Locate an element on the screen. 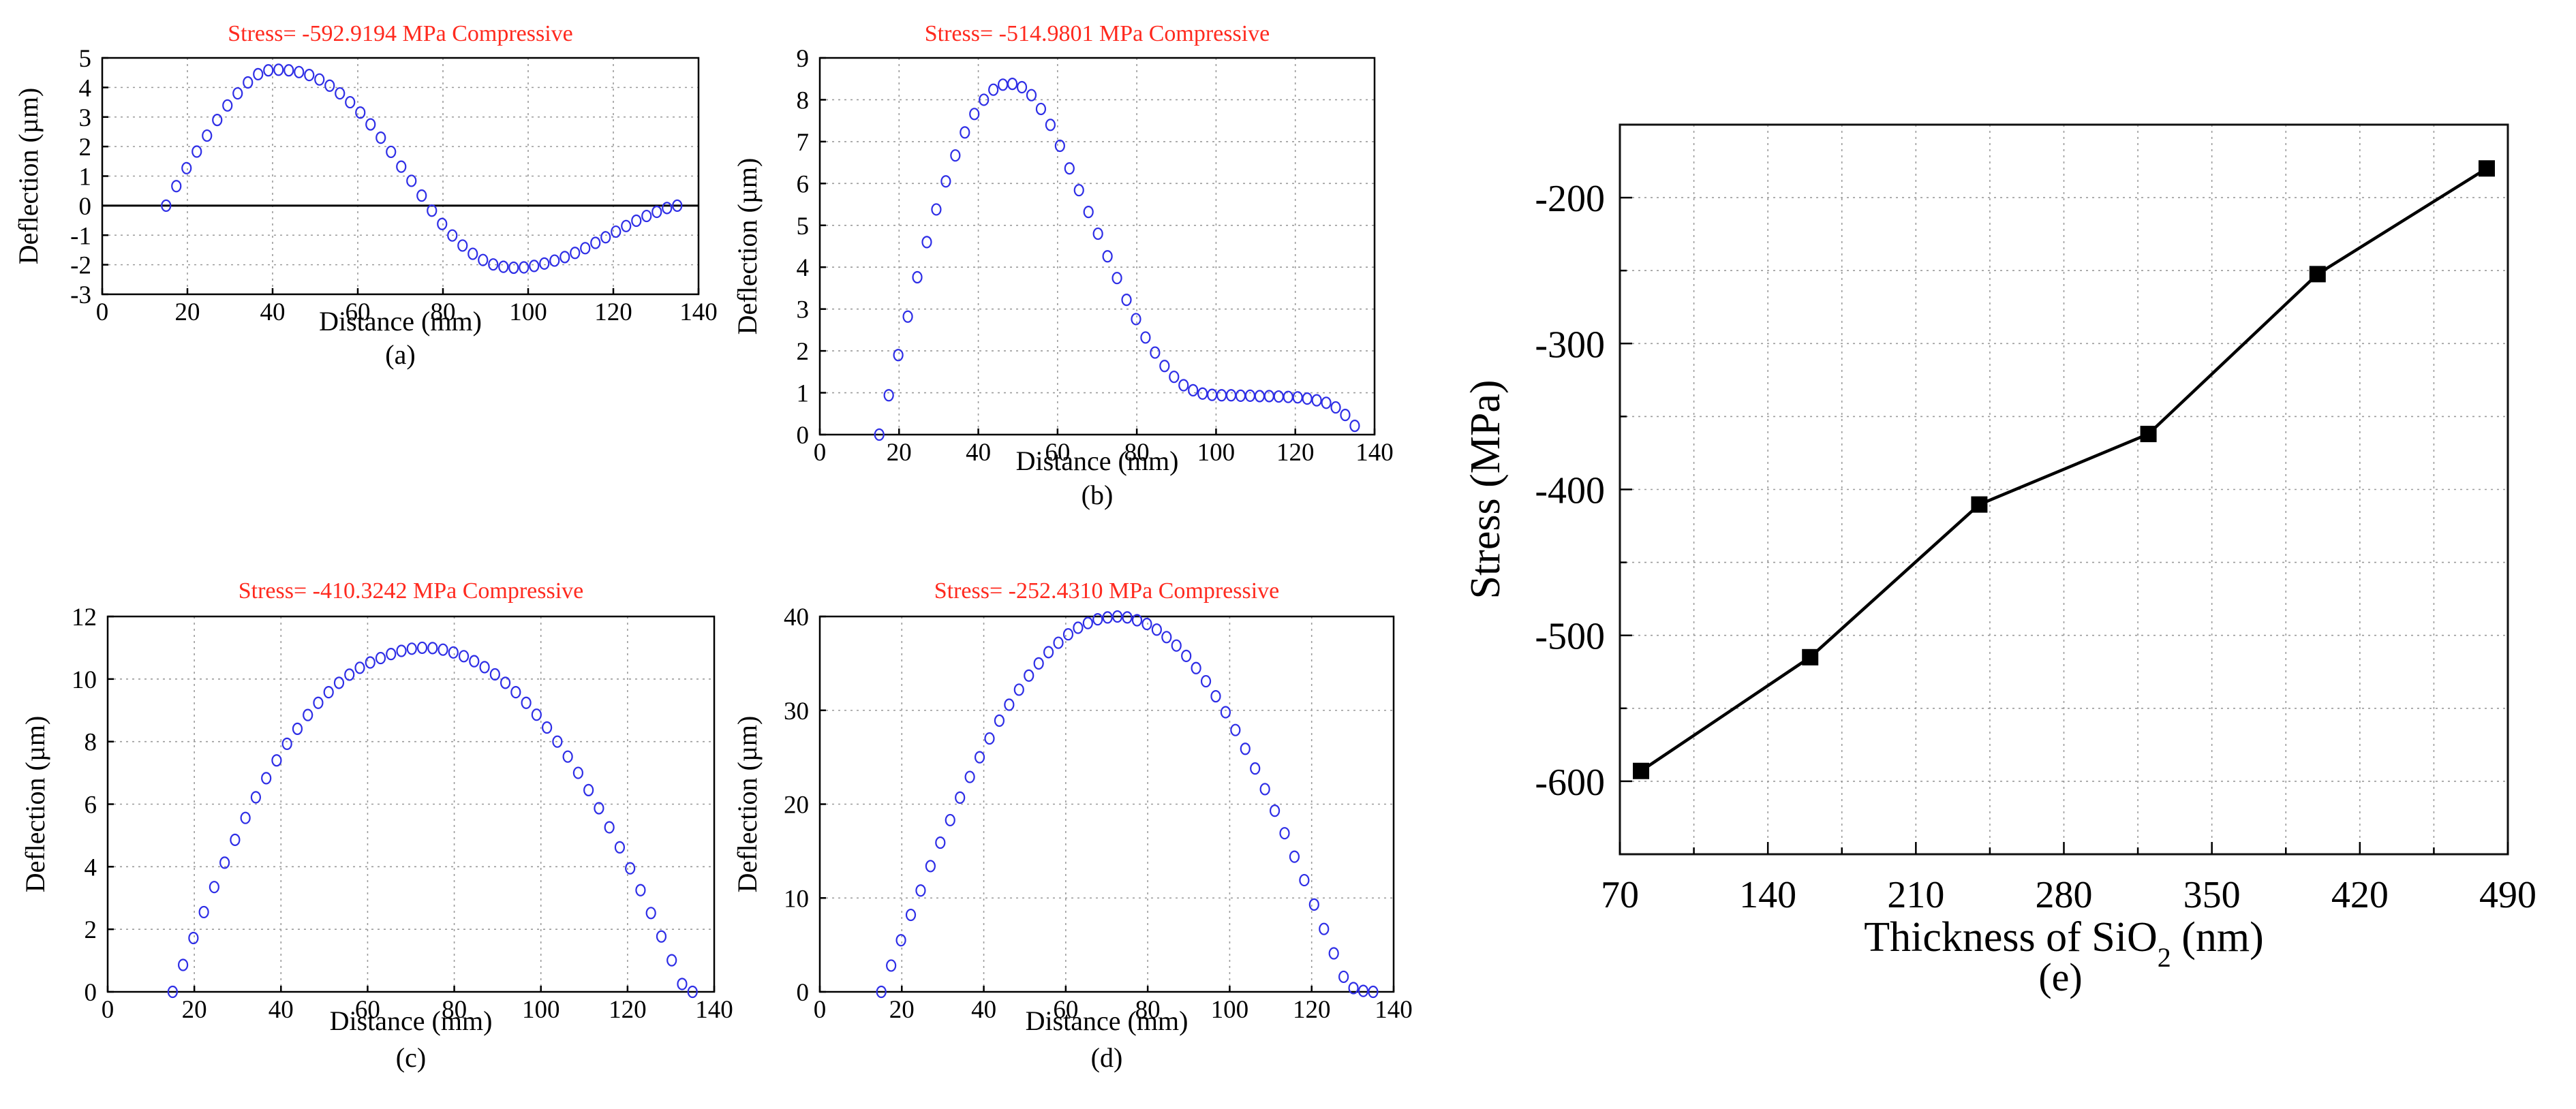 This screenshot has height=1109, width=2576. x-tick-label: 80 is located at coordinates (454, 1010).